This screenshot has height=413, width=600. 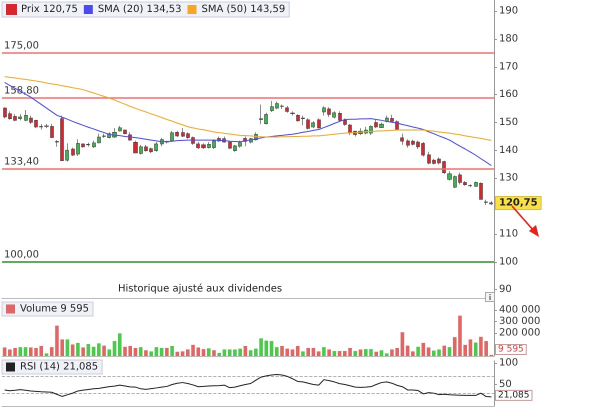 What do you see at coordinates (519, 333) in the screenshot?
I see `y-tick-label: 200 000` at bounding box center [519, 333].